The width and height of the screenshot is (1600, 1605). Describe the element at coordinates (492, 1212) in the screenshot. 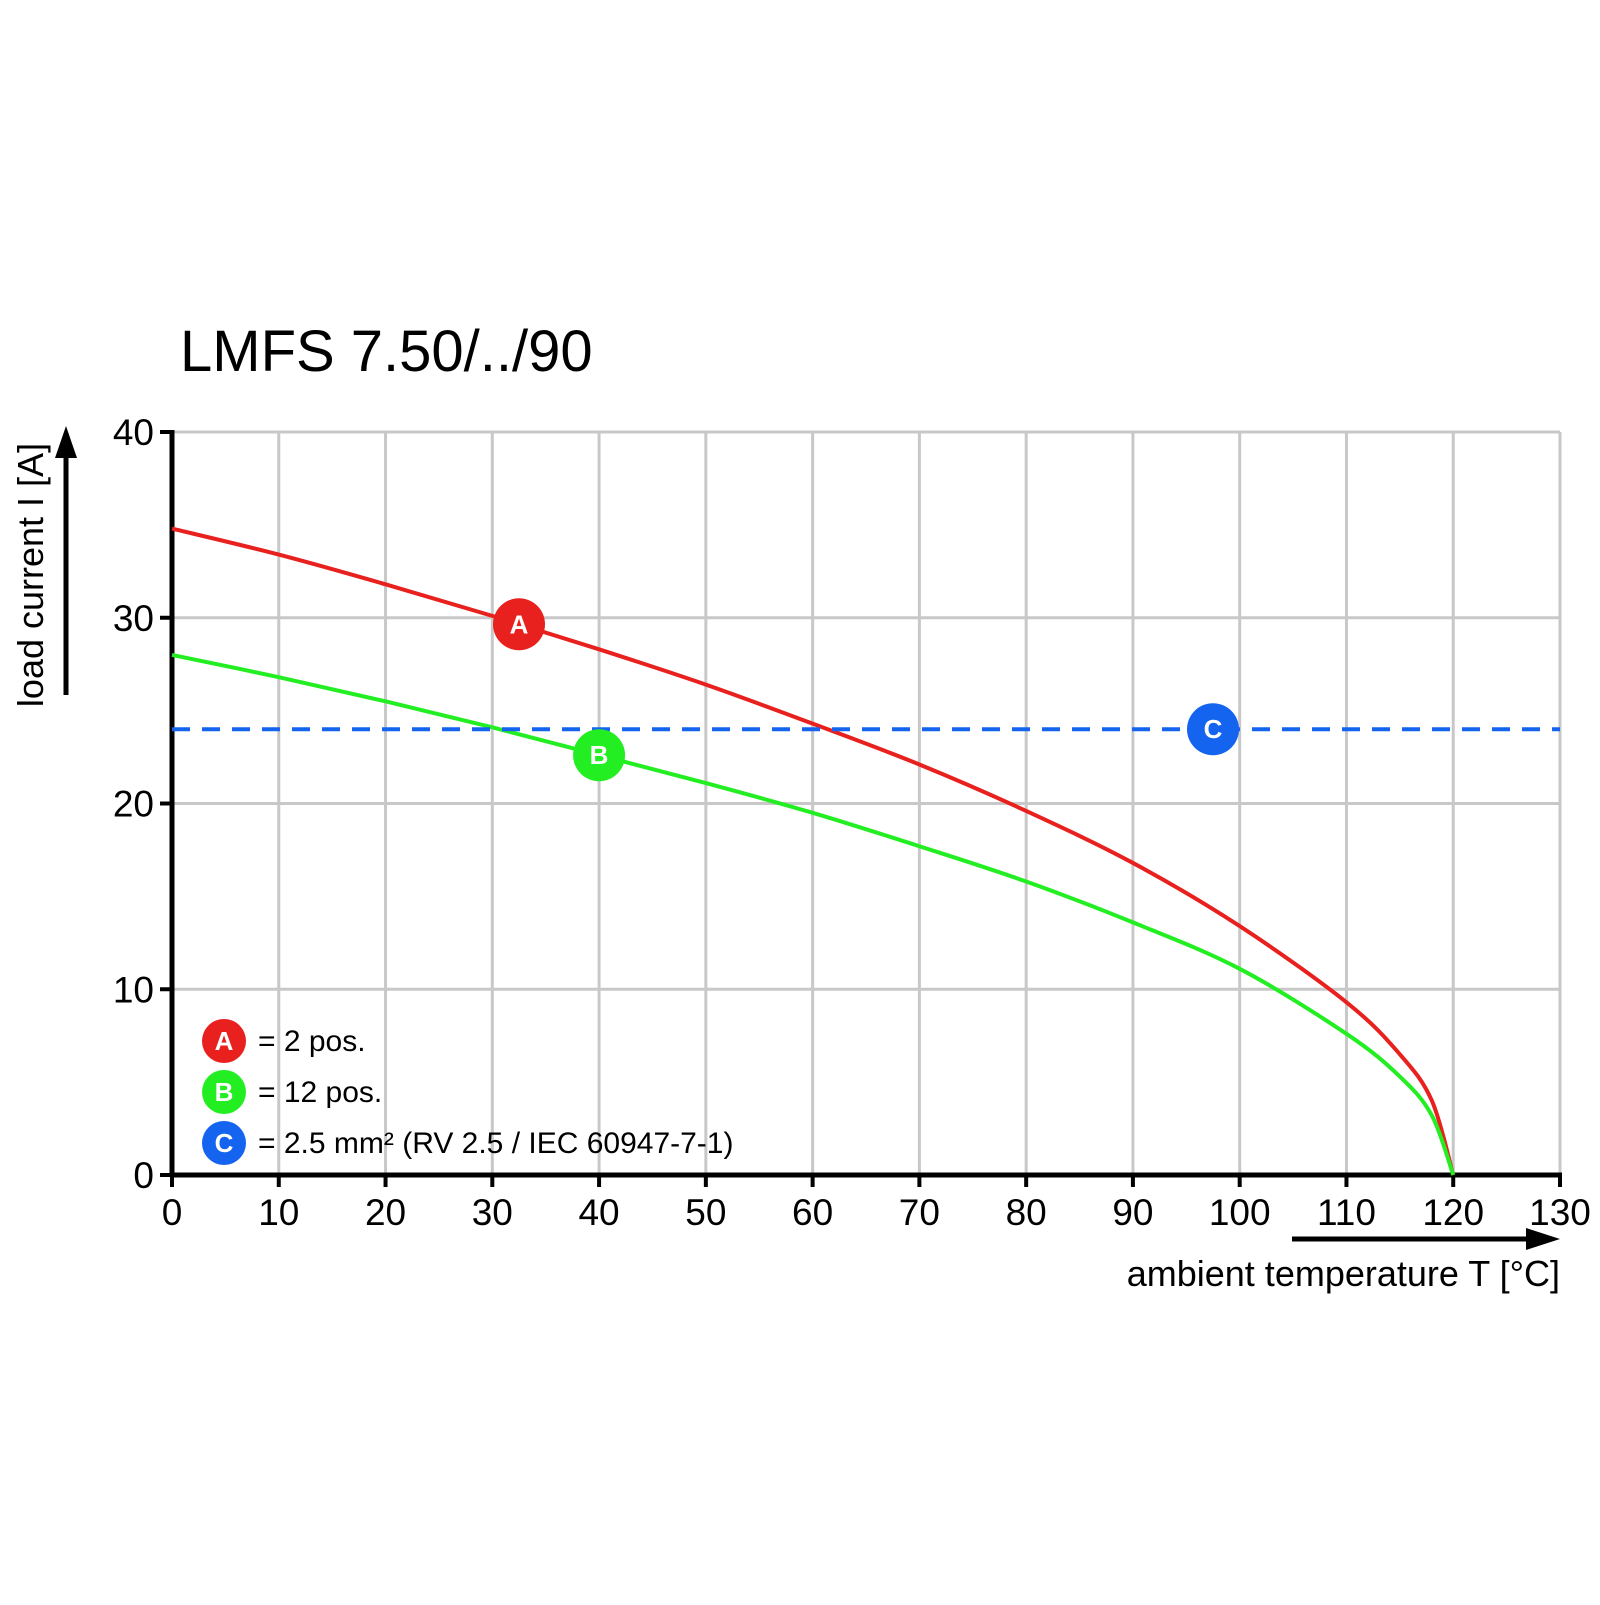

I see `x-tick-label: 30` at that location.